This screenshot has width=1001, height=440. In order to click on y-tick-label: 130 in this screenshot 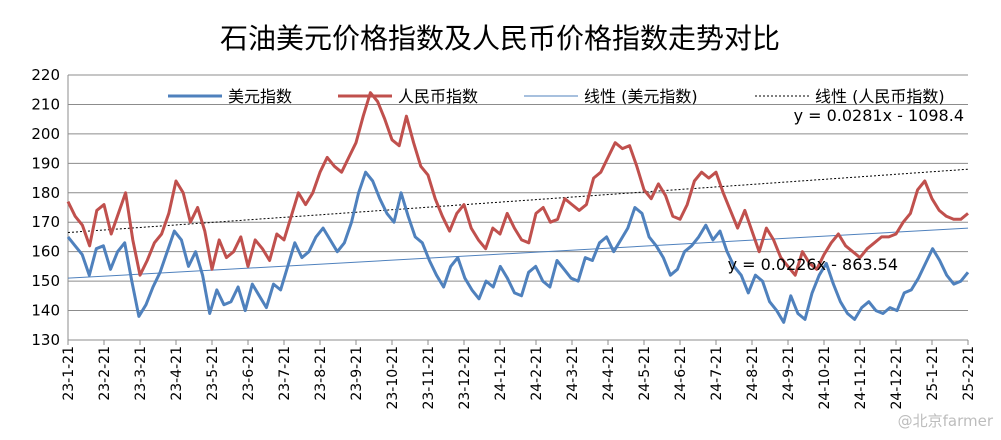, I will do `click(45, 340)`.